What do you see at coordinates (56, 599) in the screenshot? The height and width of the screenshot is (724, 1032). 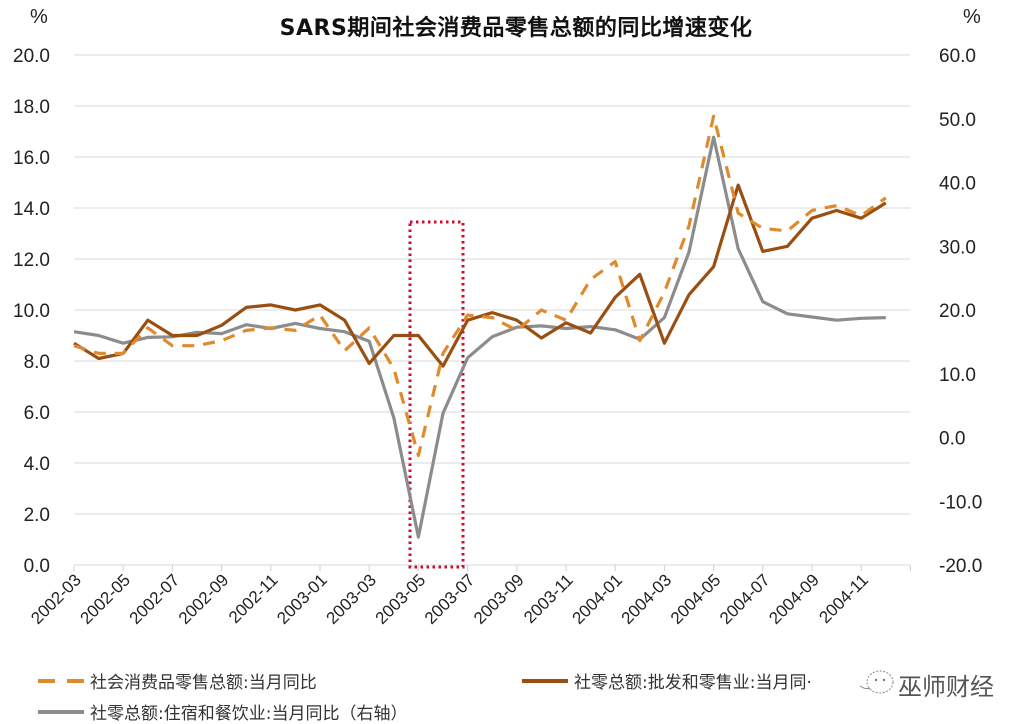 I see `x-axis-tick-label: 2002-03` at bounding box center [56, 599].